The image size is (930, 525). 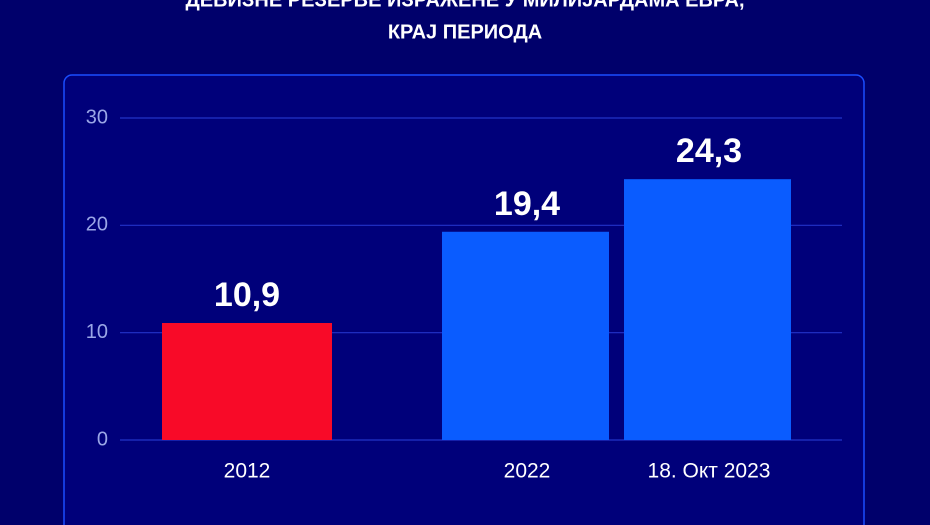 What do you see at coordinates (527, 204) in the screenshot?
I see `value-label: 19,4` at bounding box center [527, 204].